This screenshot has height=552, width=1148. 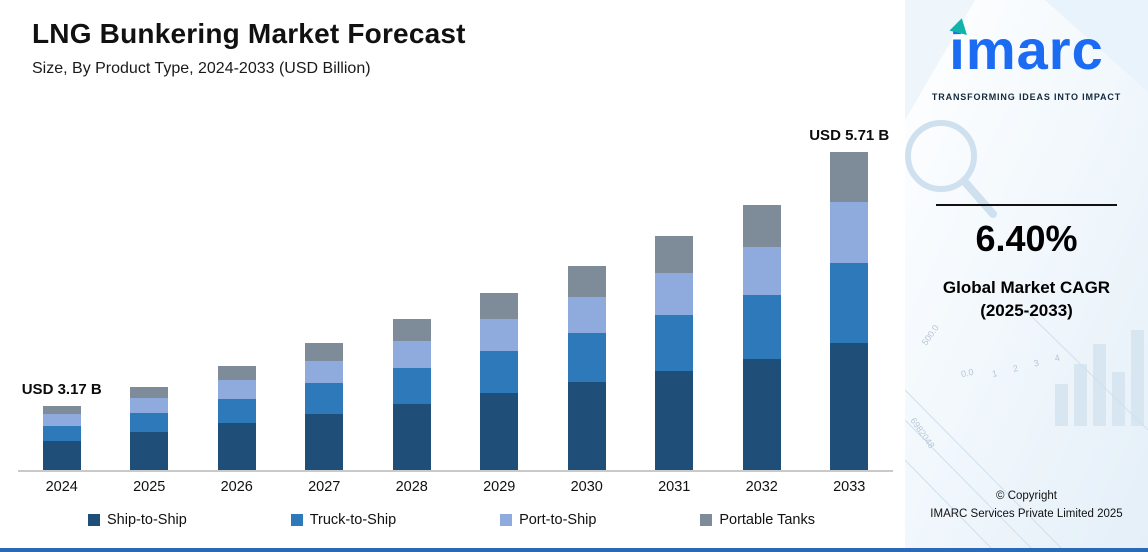 What do you see at coordinates (61, 389) in the screenshot?
I see `data-label-2024: USD 3.17 B` at bounding box center [61, 389].